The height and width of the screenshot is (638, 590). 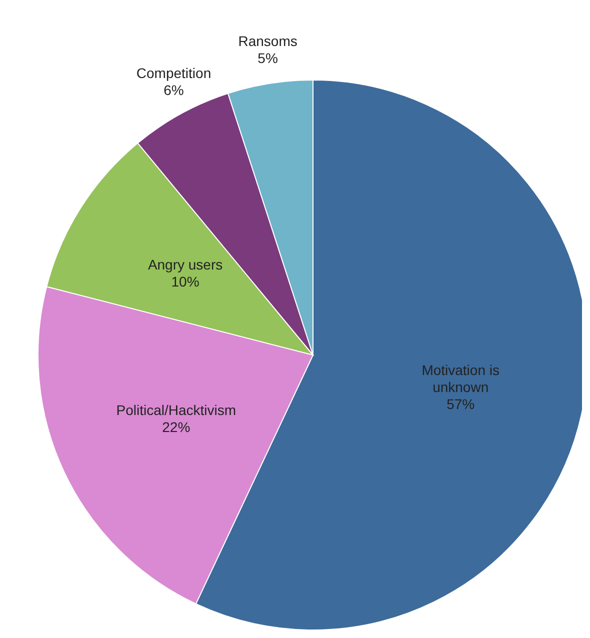 I want to click on data-label: 57%, so click(x=460, y=404).